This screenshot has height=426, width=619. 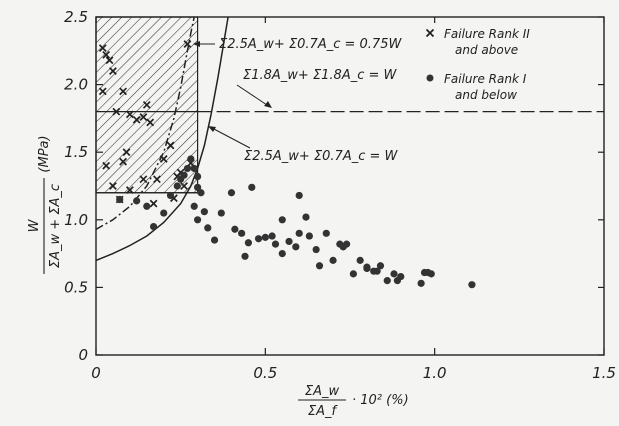 I want to click on x-tick-label-1: 0.5, so click(x=265, y=373).